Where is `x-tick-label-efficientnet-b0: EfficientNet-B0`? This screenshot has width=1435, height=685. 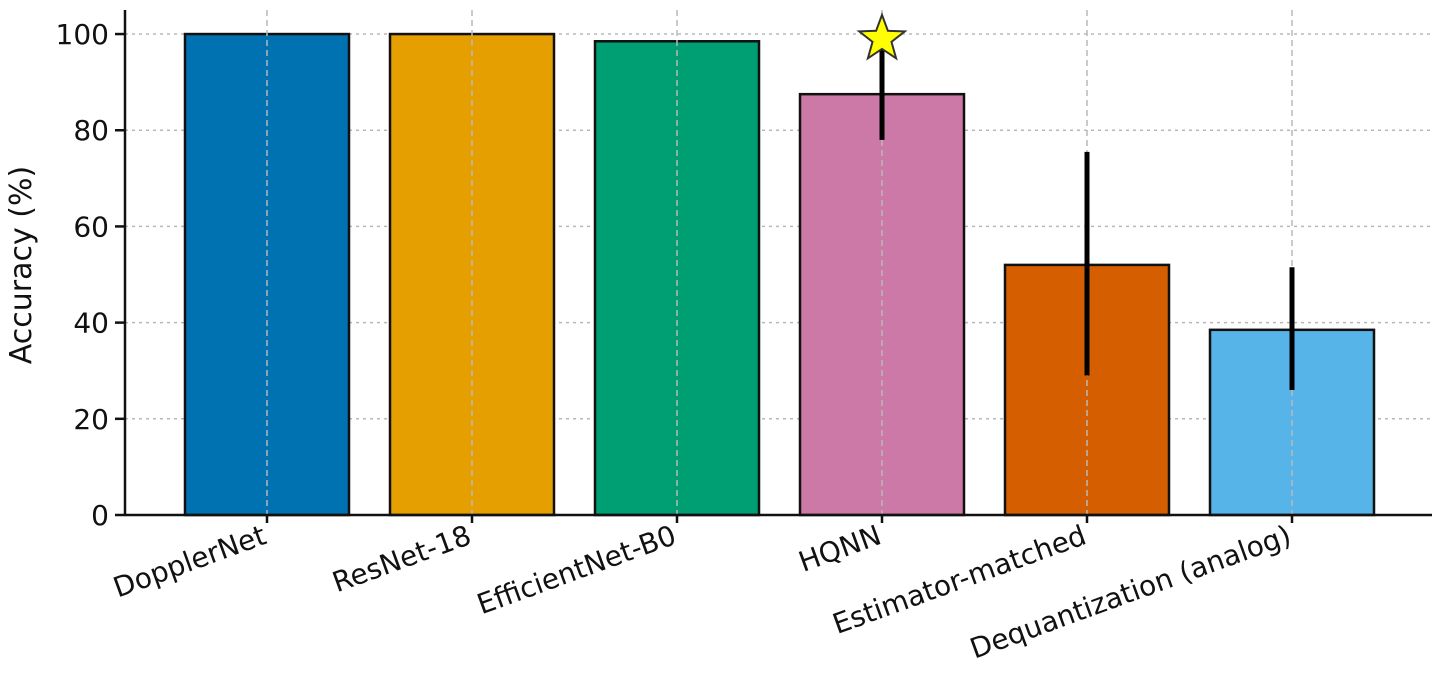
x-tick-label-efficientnet-b0: EfficientNet-B0 is located at coordinates (577, 570).